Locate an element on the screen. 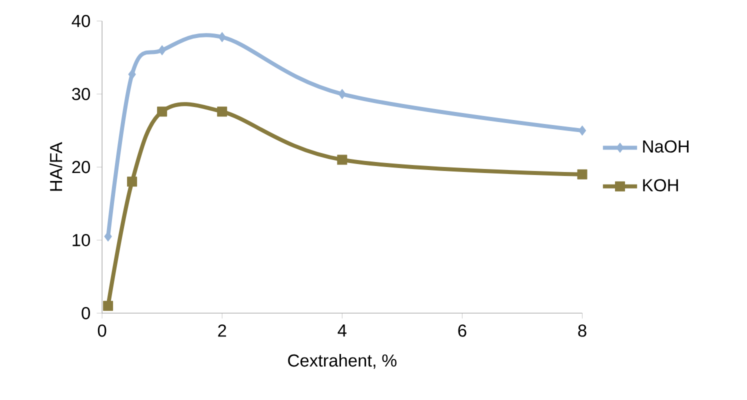 The width and height of the screenshot is (747, 400). x-tick-label: 4 is located at coordinates (342, 330).